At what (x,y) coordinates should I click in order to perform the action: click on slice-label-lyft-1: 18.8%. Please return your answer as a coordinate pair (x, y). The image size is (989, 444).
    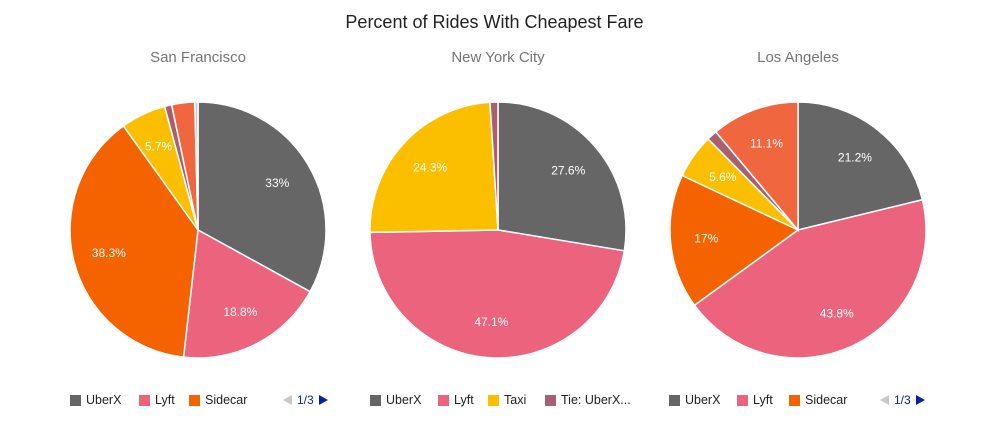
    Looking at the image, I should click on (240, 312).